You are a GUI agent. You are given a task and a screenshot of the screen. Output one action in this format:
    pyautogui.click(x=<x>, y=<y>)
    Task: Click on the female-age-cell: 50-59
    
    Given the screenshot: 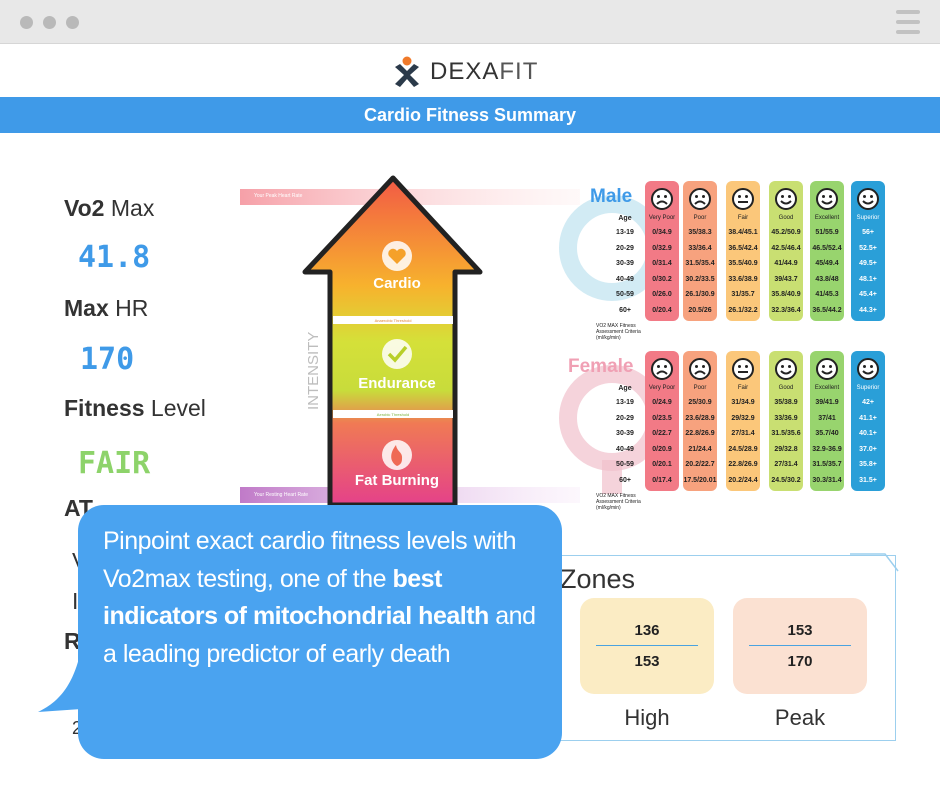 What is the action you would take?
    pyautogui.click(x=625, y=464)
    